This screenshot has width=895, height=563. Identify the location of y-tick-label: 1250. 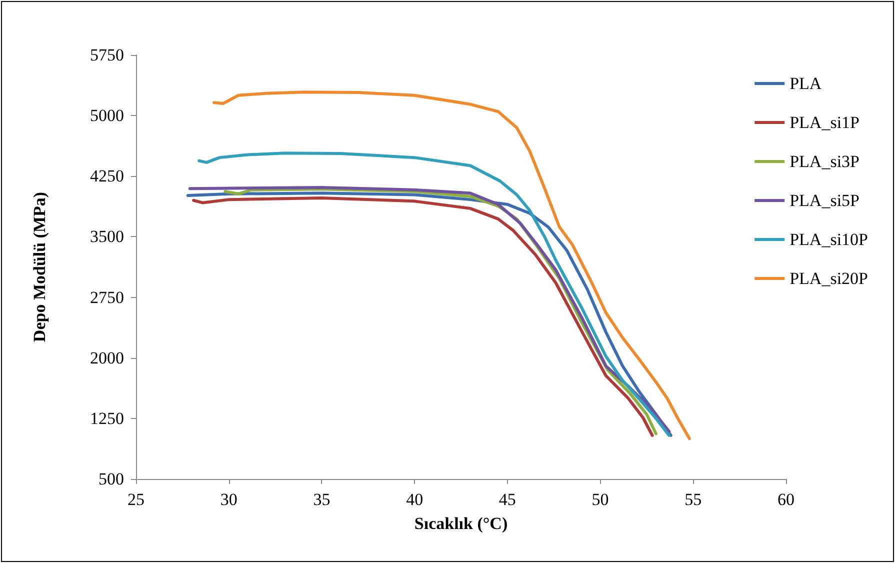
(107, 418).